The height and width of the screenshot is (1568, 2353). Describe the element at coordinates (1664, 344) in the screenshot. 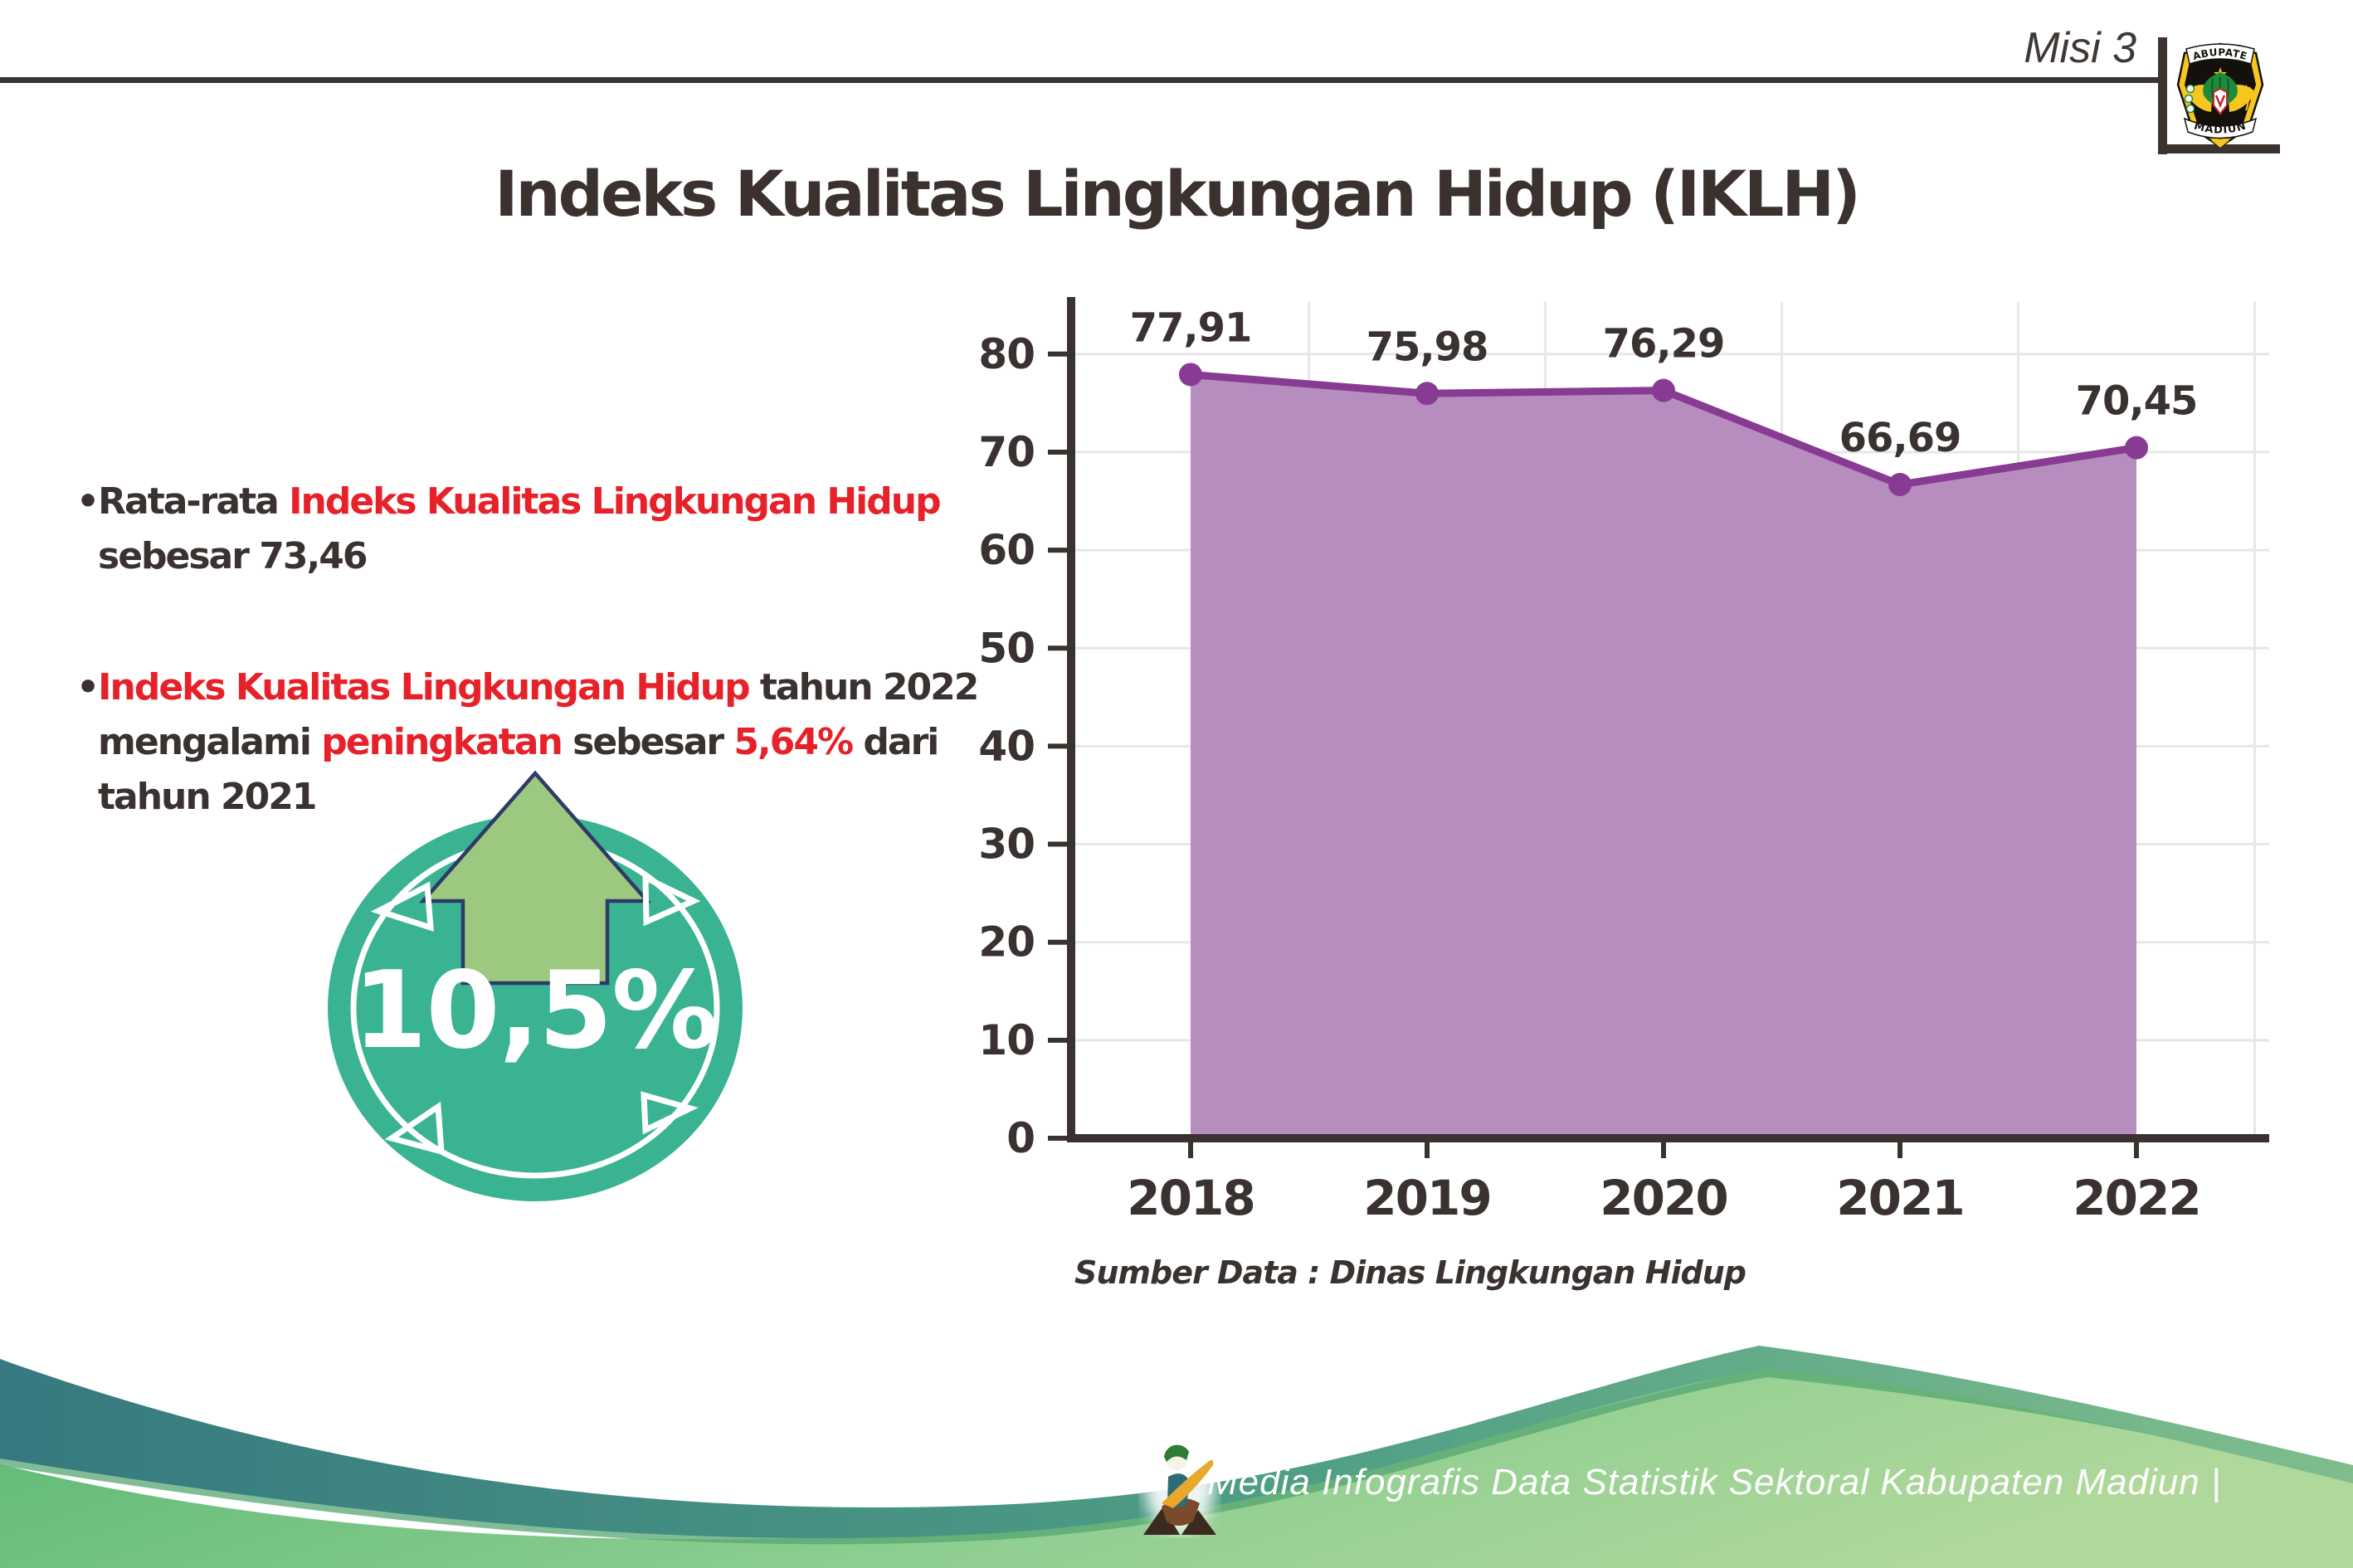

I see `data-label: 76,29` at that location.